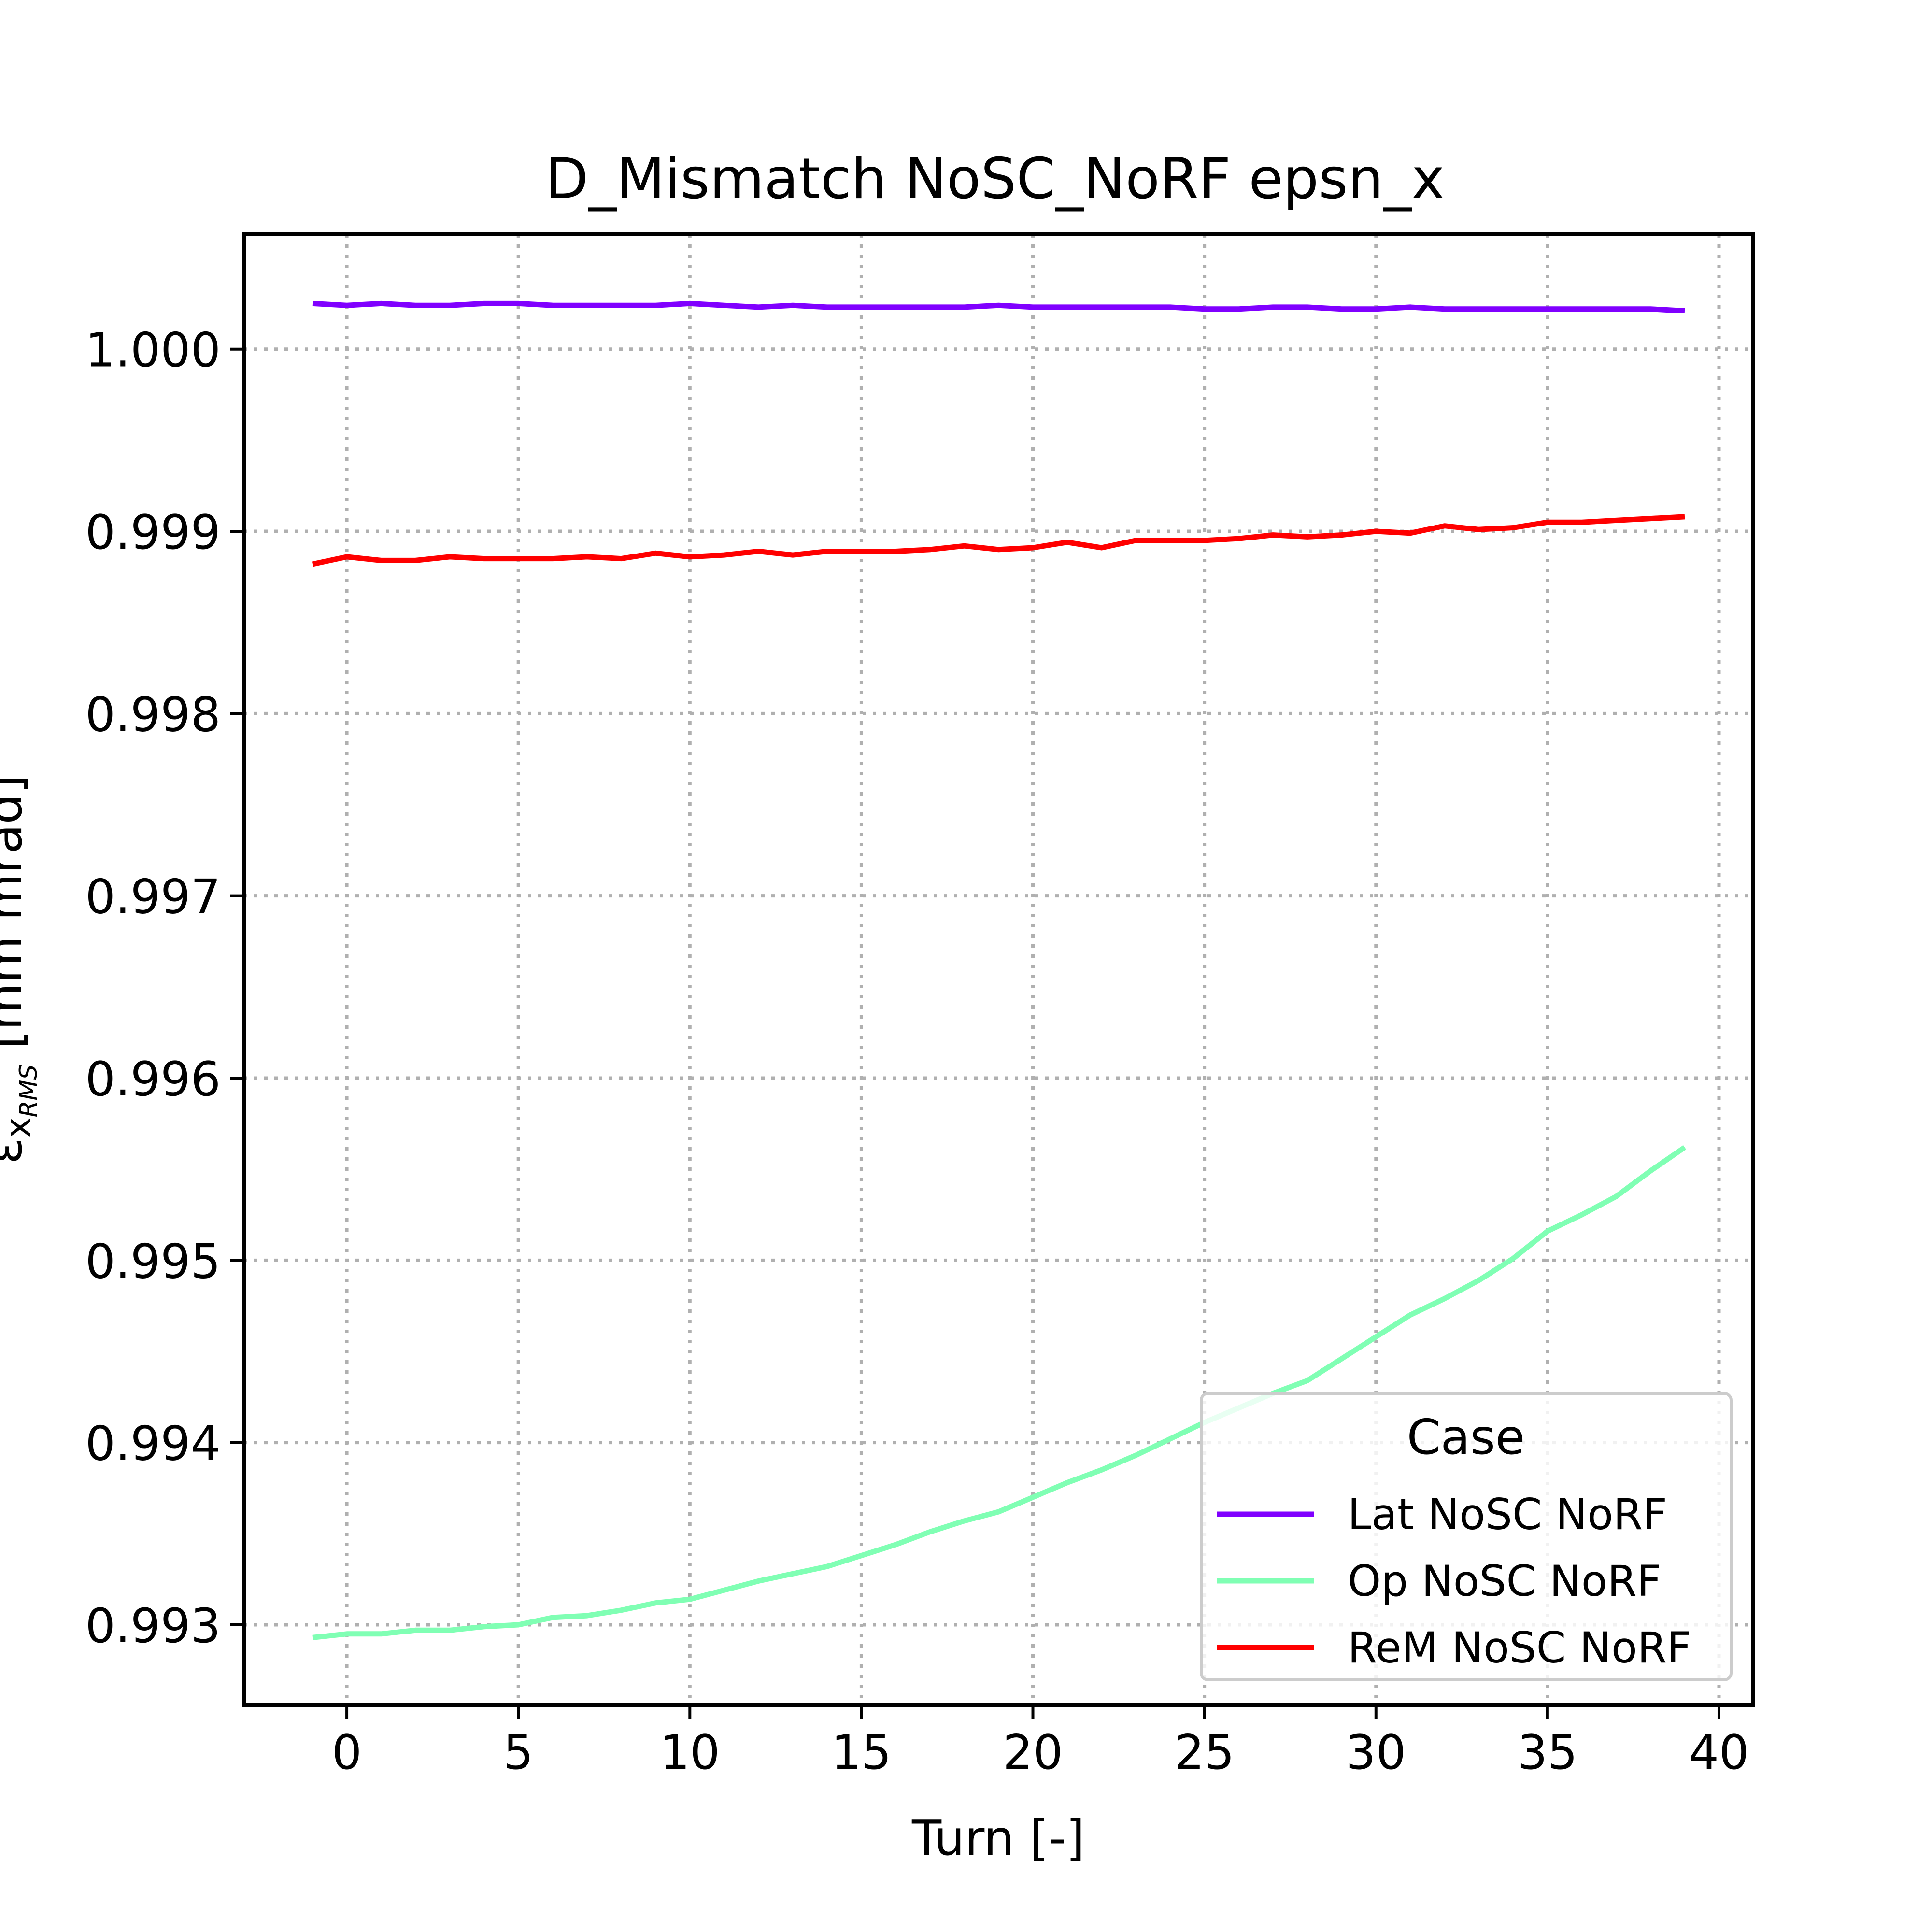 Image resolution: width=1932 pixels, height=1932 pixels. I want to click on y-tick-label: 0.999, so click(153, 532).